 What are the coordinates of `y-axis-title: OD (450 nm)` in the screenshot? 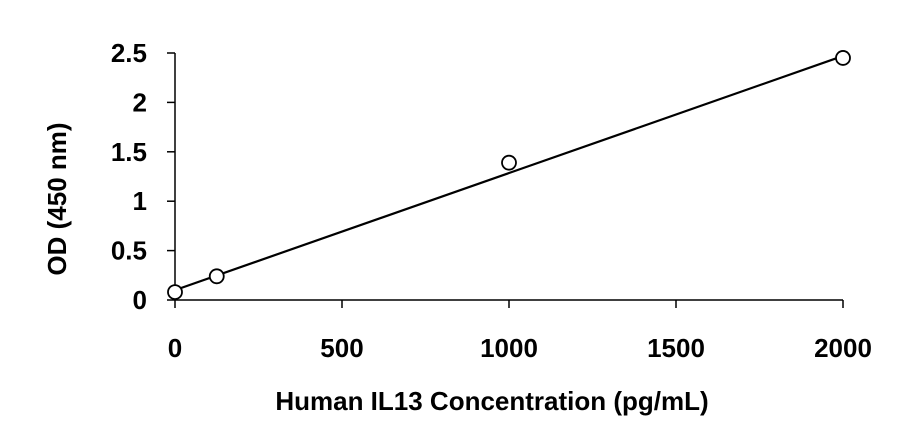 It's located at (57, 198).